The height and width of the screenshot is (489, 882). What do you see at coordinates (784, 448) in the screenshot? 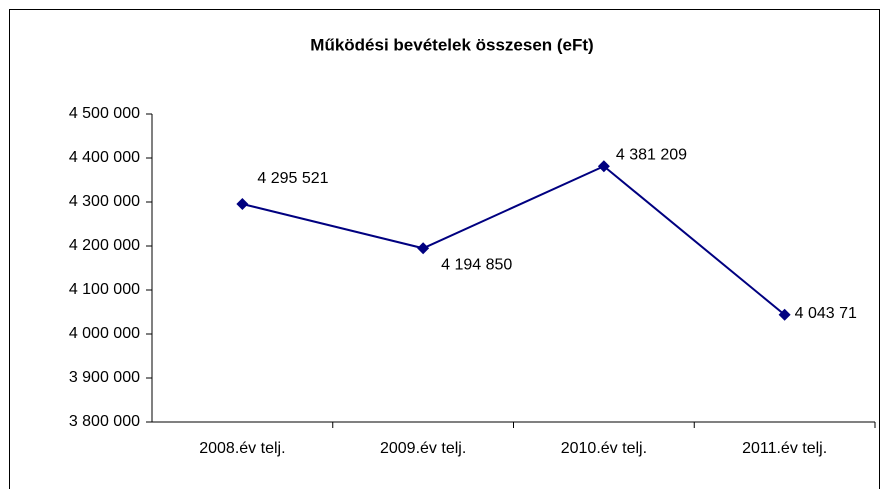
I see `x-tick-label: 2011.év telj.` at bounding box center [784, 448].